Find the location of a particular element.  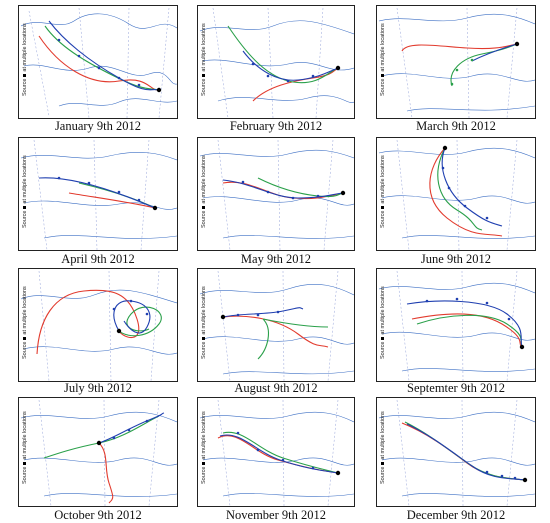

panel-caption: January 9th 2012 is located at coordinates (98, 126).